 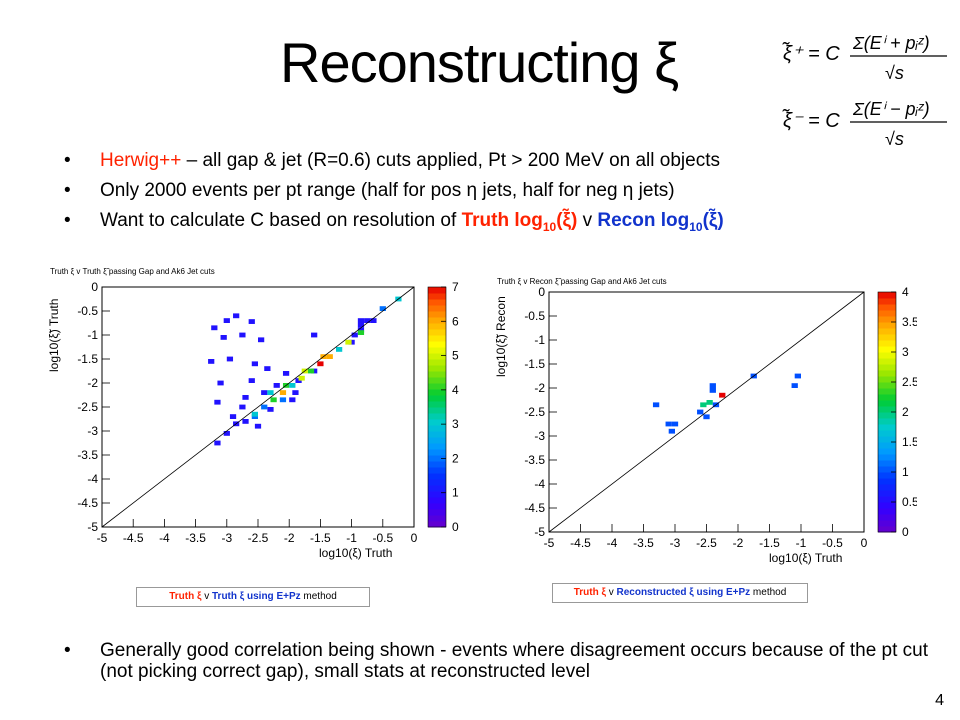 What do you see at coordinates (909, 502) in the screenshot?
I see `colorbar-tick-label: 0.5` at bounding box center [909, 502].